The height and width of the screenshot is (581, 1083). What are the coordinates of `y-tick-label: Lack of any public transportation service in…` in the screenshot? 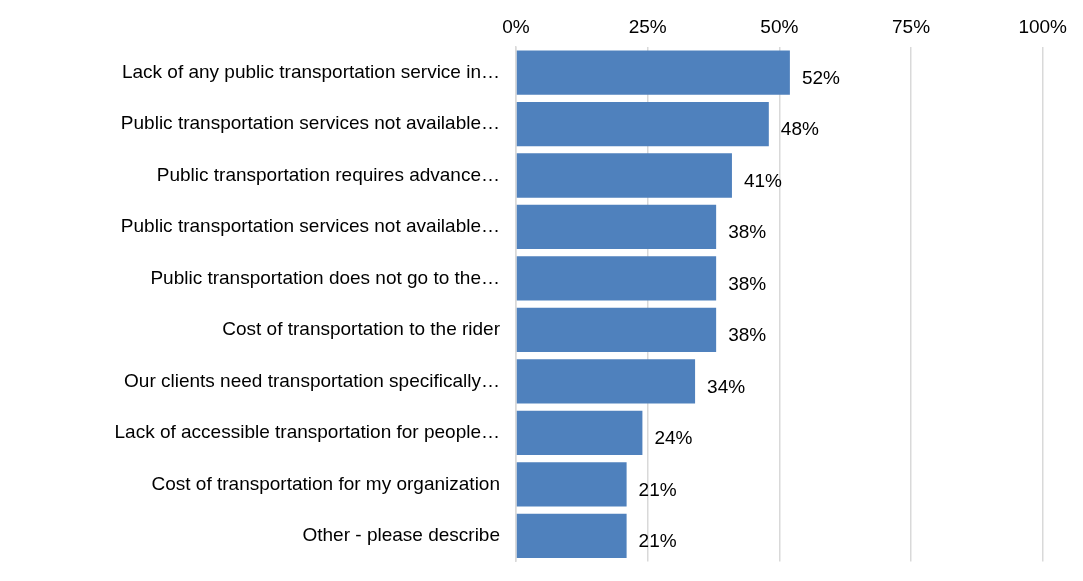 It's located at (310, 71).